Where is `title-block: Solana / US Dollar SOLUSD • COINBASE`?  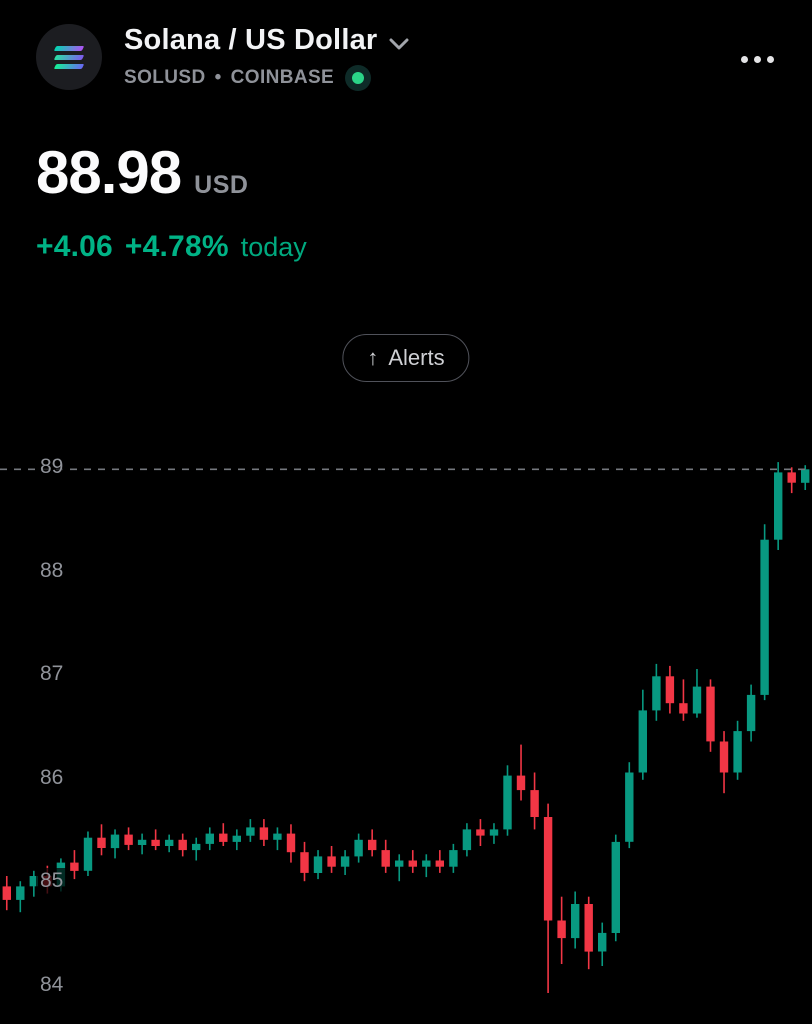
title-block: Solana / US Dollar SOLUSD • COINBASE is located at coordinates (428, 57).